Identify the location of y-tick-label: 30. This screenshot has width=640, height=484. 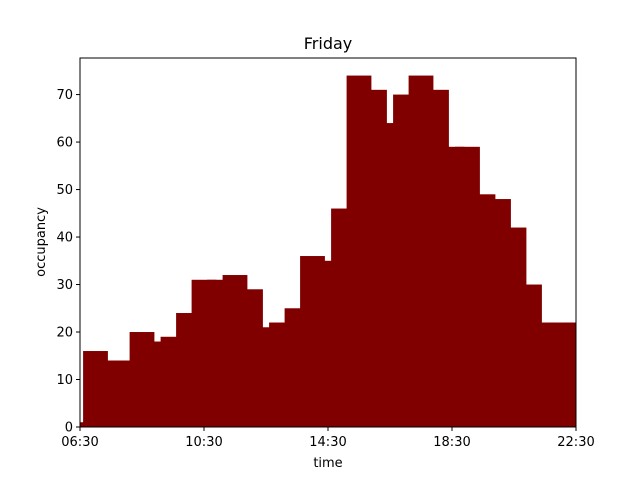
(64, 285).